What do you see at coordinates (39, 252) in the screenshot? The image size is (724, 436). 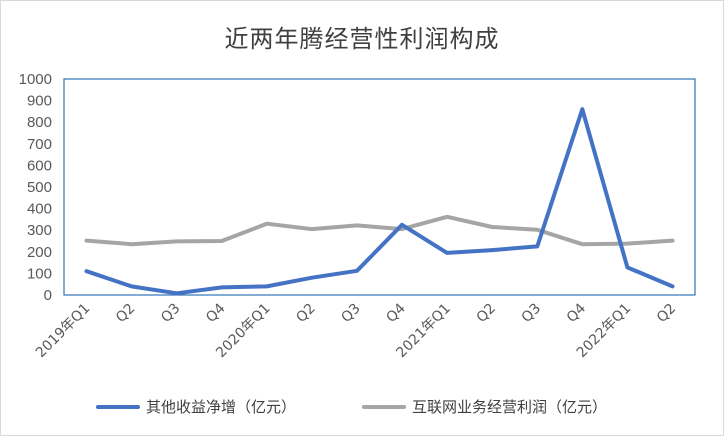 I see `y-tick-label: 200` at bounding box center [39, 252].